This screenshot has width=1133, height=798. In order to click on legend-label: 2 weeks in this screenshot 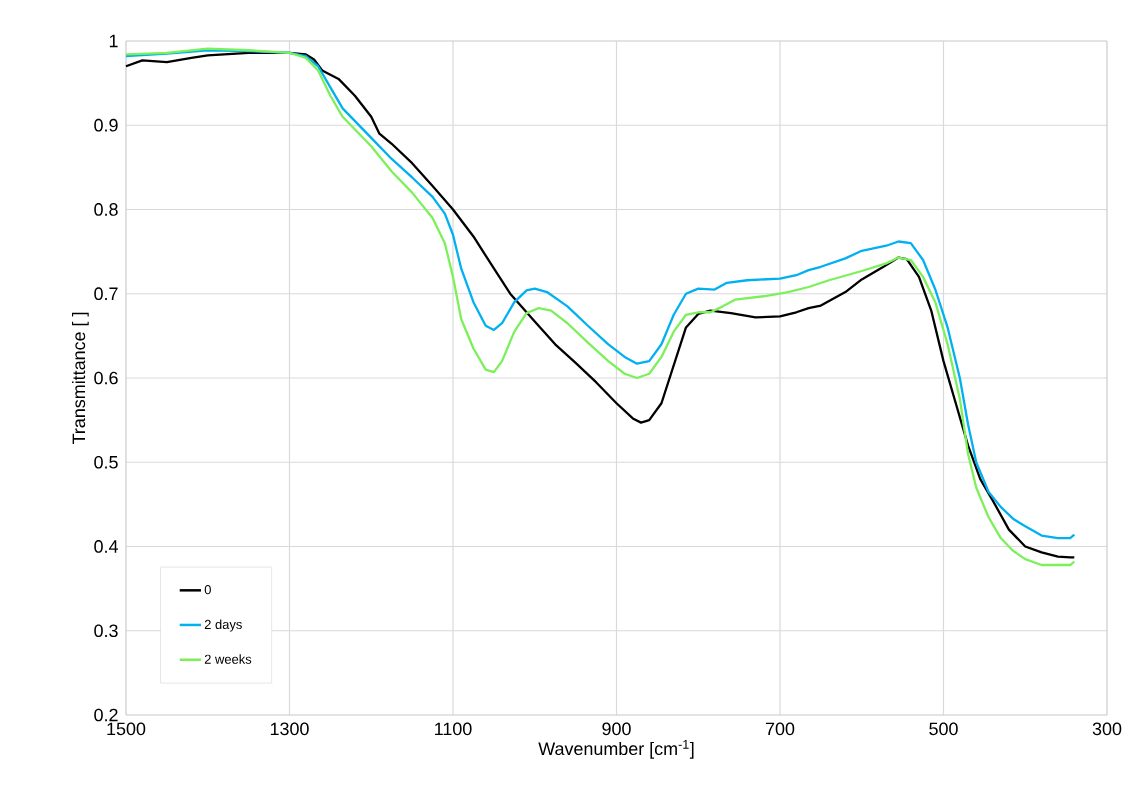, I will do `click(228, 659)`.